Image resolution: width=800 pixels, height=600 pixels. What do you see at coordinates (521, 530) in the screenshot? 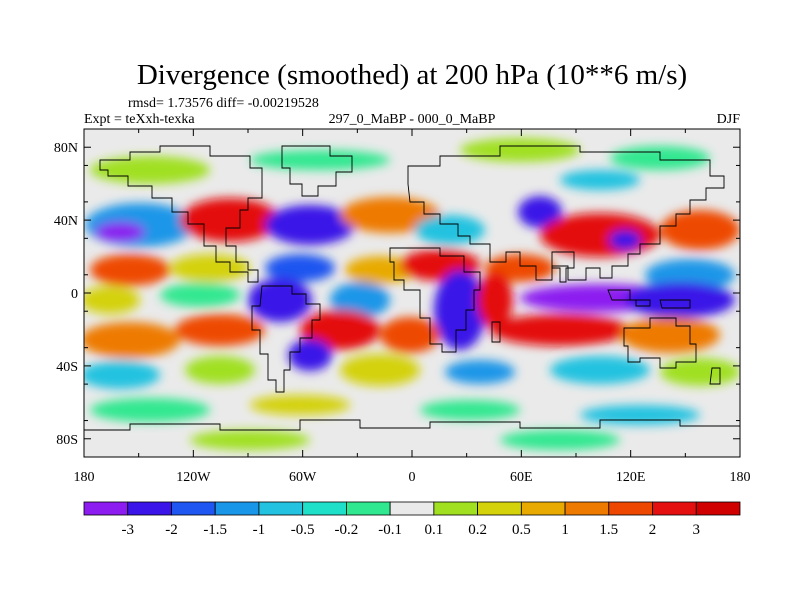
I see `colorbar-label: 0.5` at bounding box center [521, 530].